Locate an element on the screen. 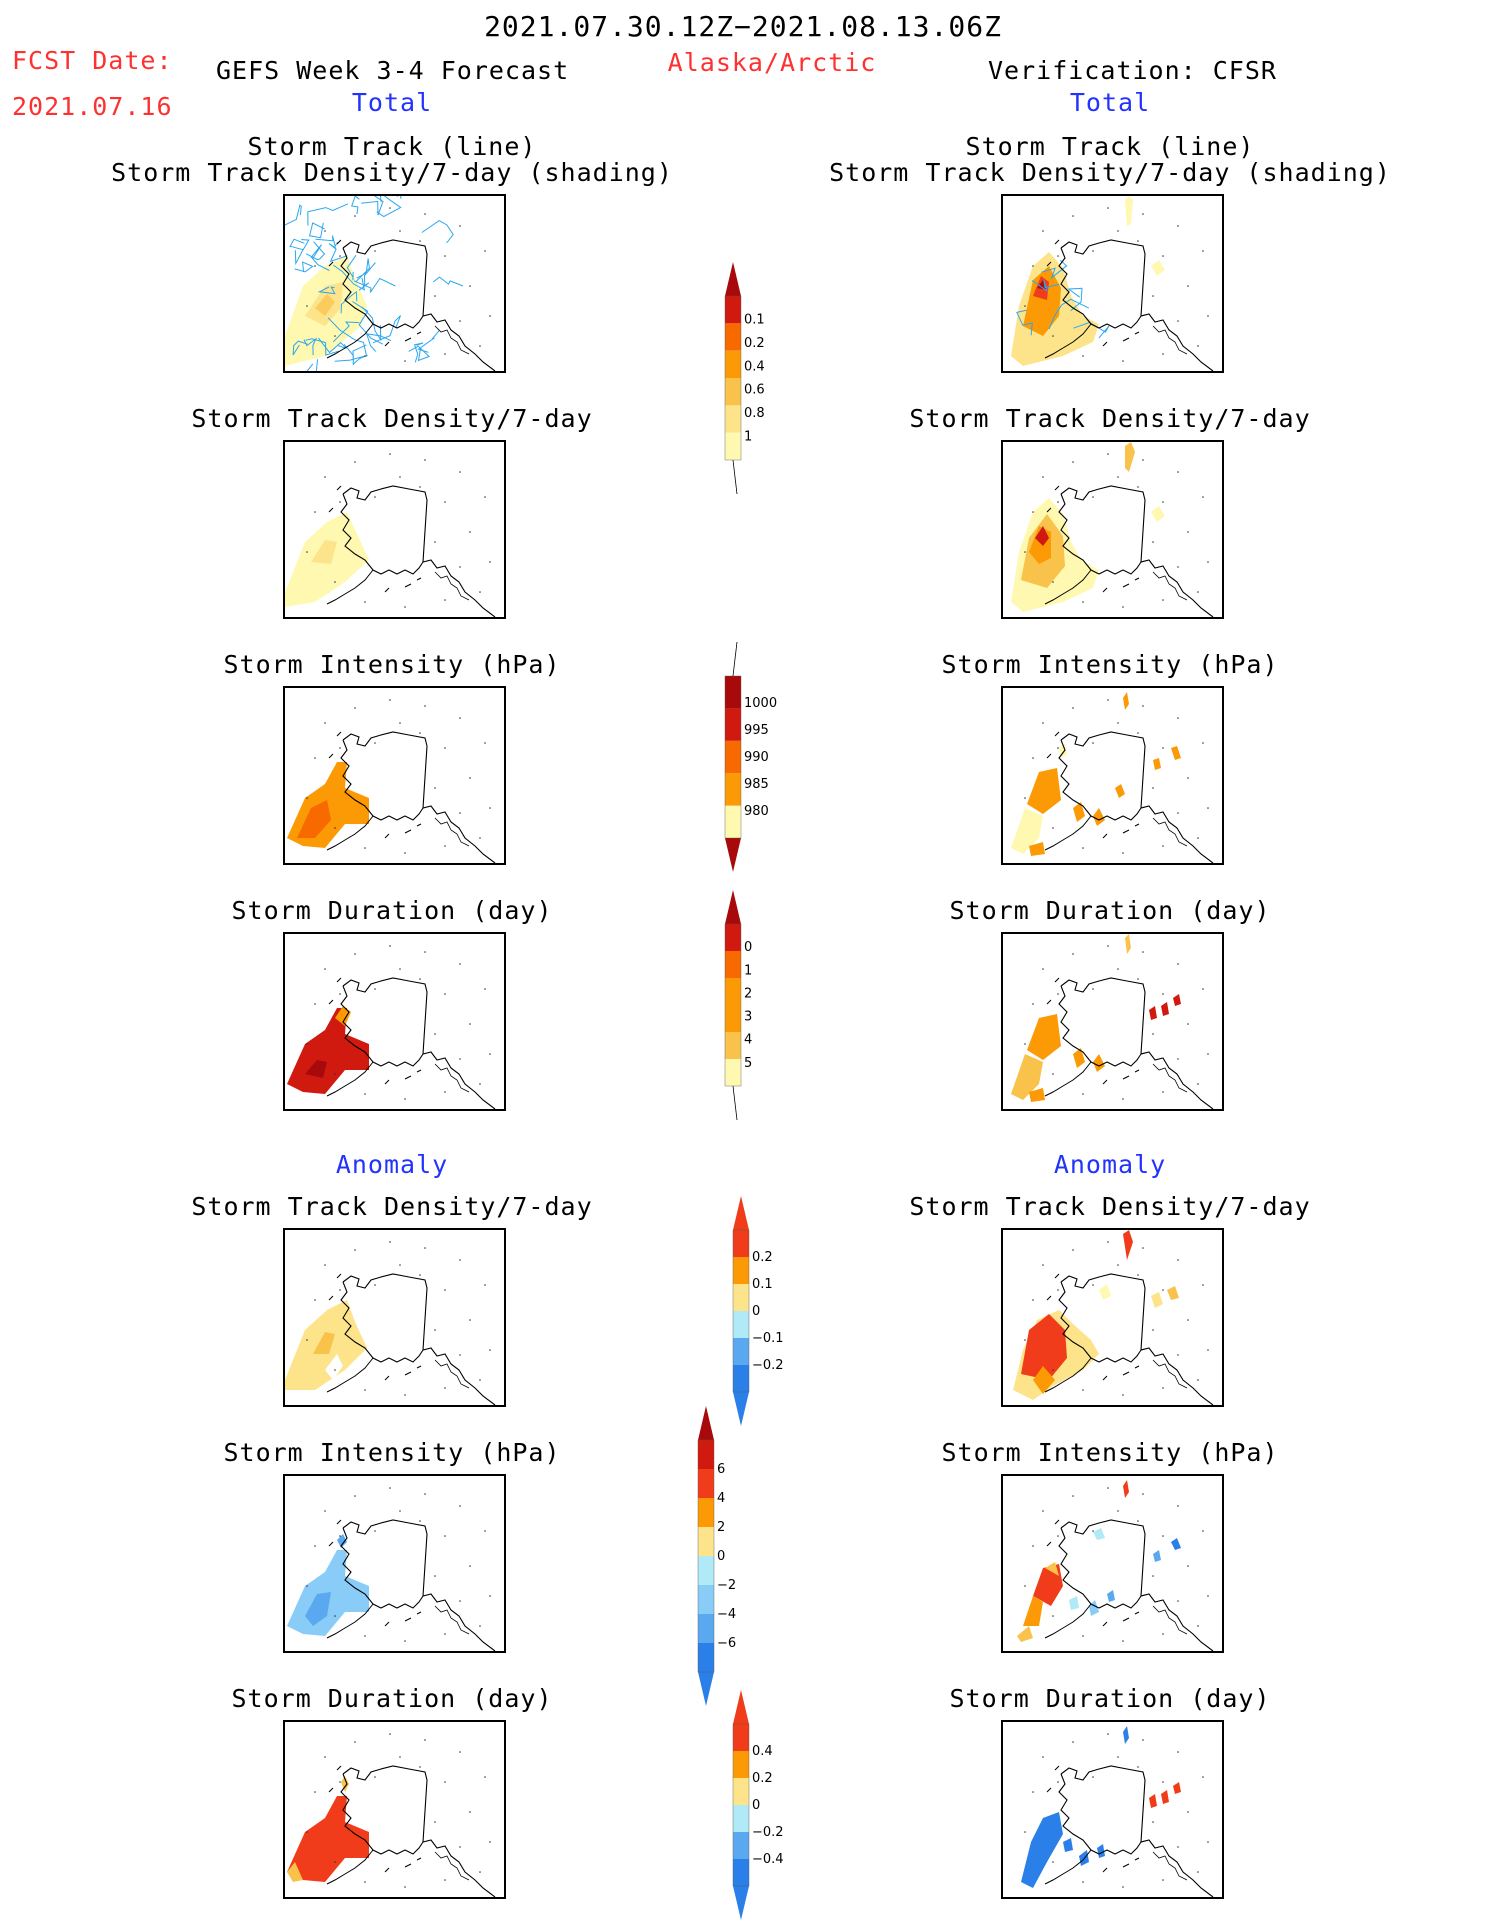 Image resolution: width=1487 pixels, height=1925 pixels. panel-title-intensity-anom-left: Storm Intensity (hPa) is located at coordinates (392, 1452).